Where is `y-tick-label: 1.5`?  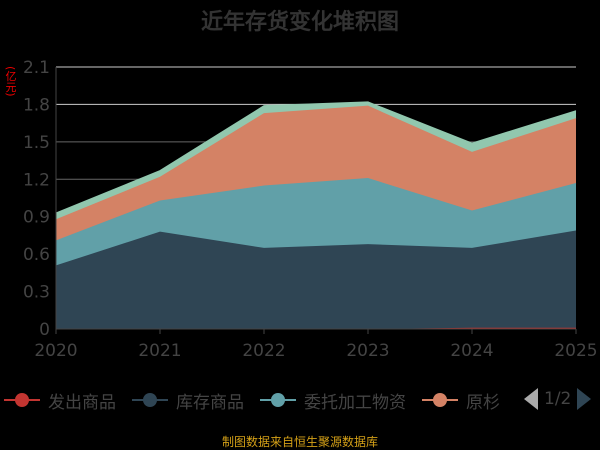
y-tick-label: 1.5 is located at coordinates (36, 143).